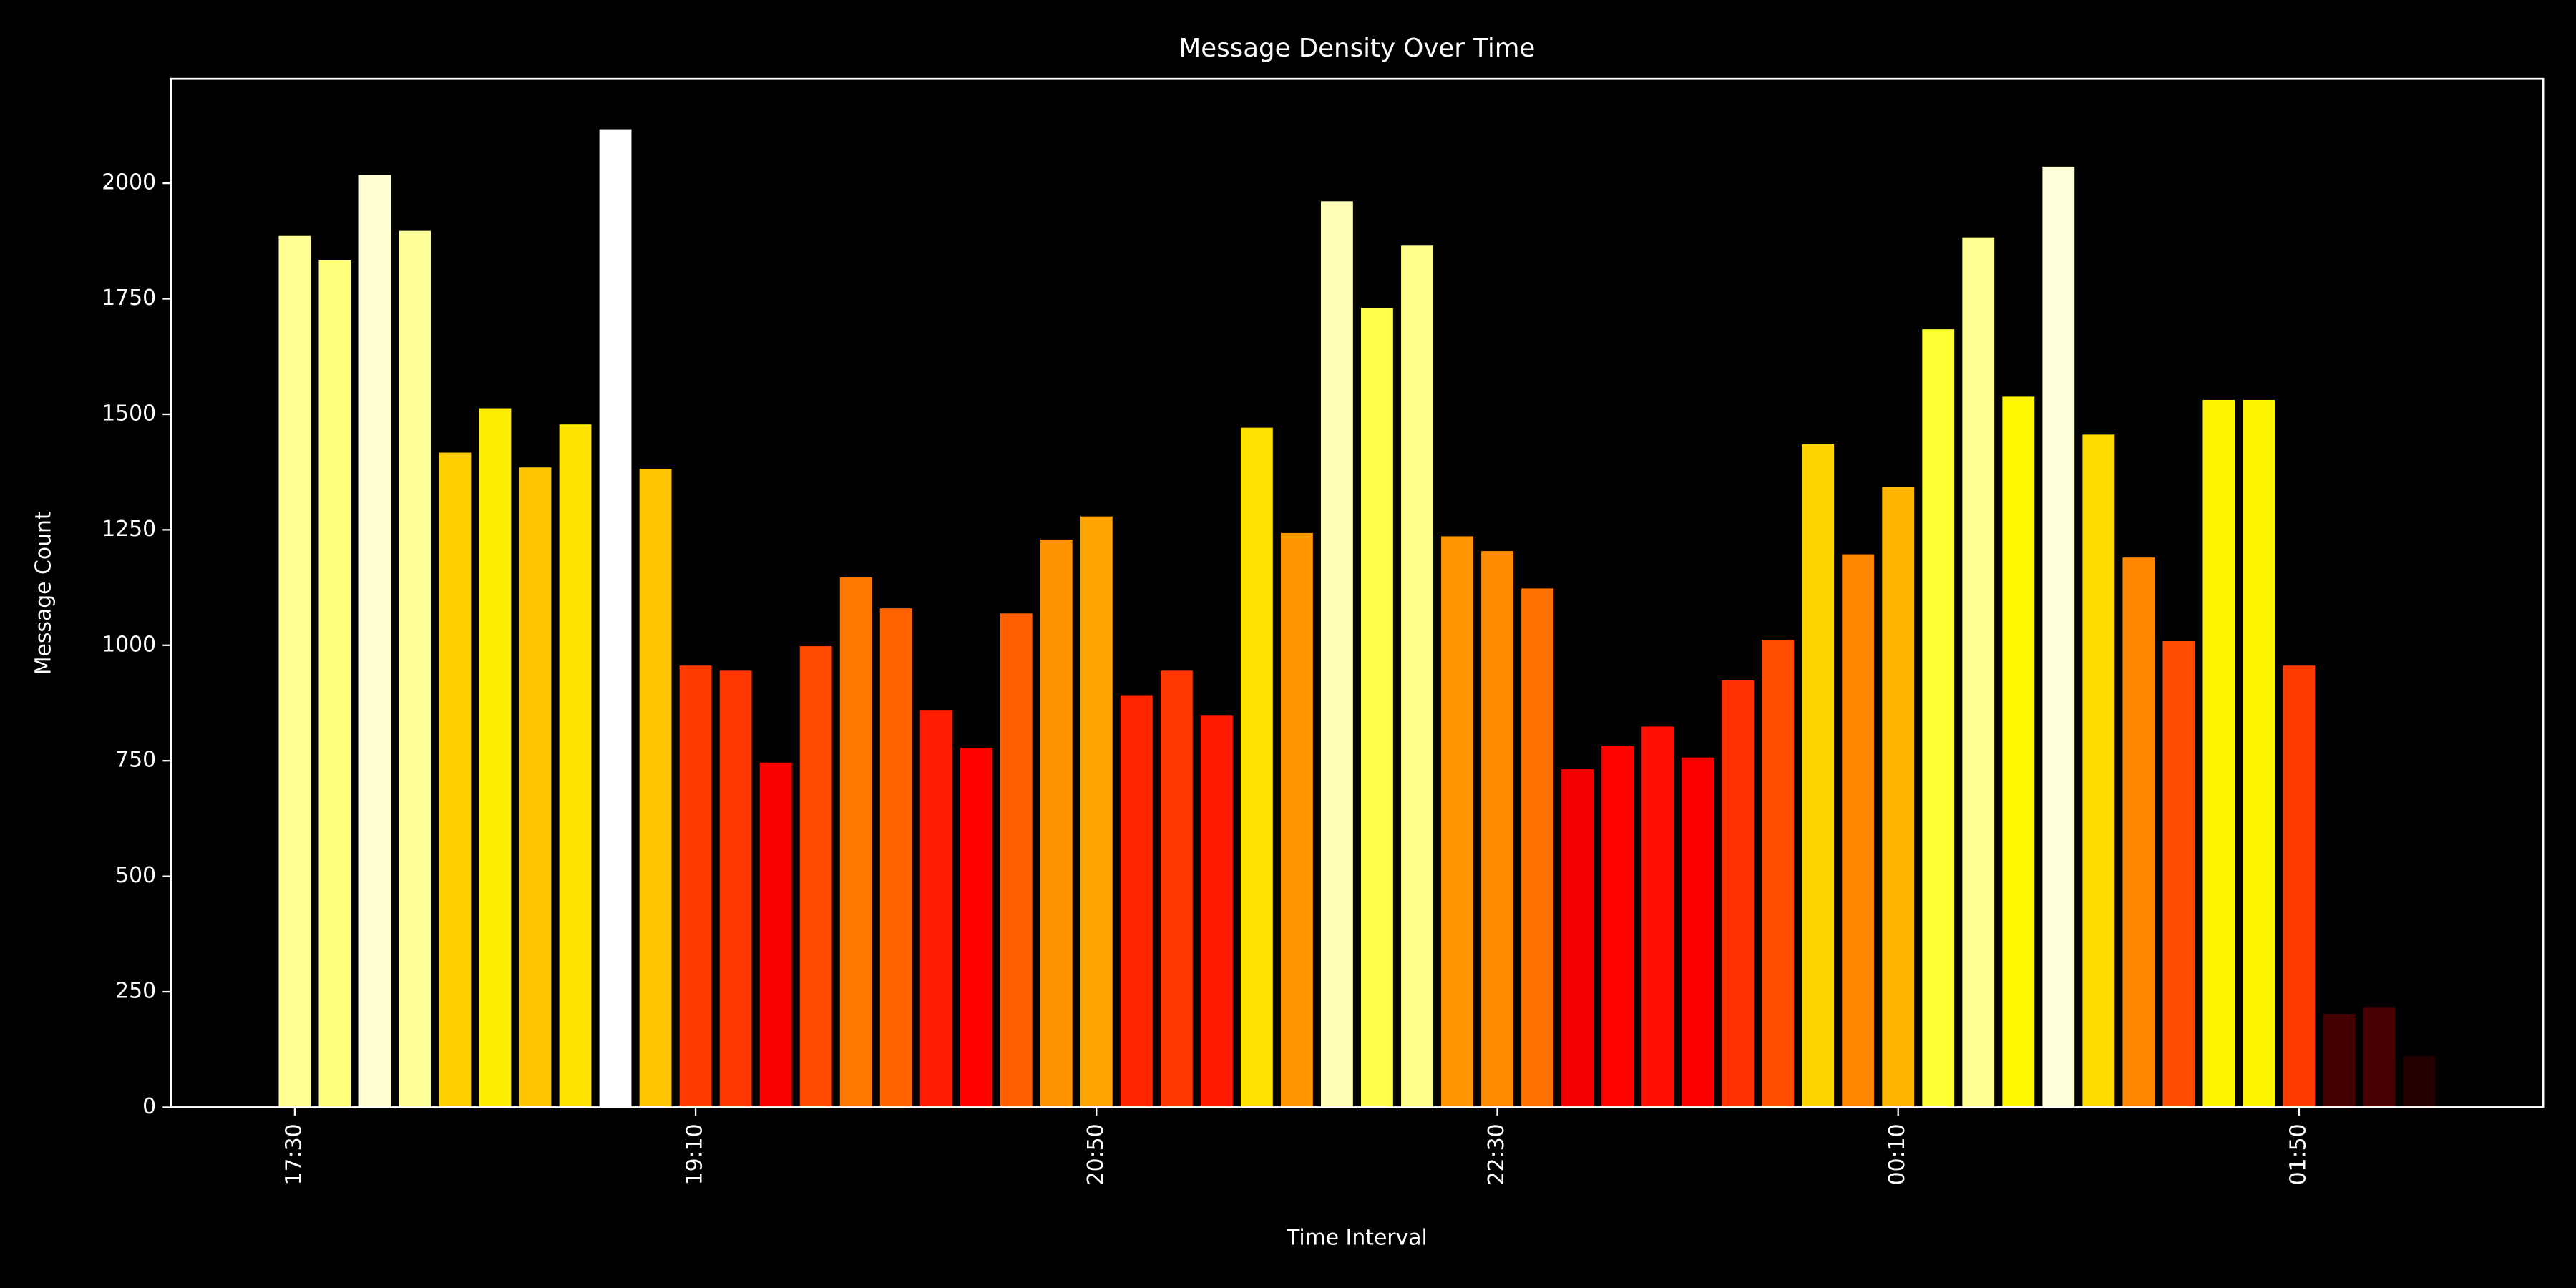 The width and height of the screenshot is (2576, 1288). Describe the element at coordinates (135, 875) in the screenshot. I see `y-tick-label: 500` at that location.